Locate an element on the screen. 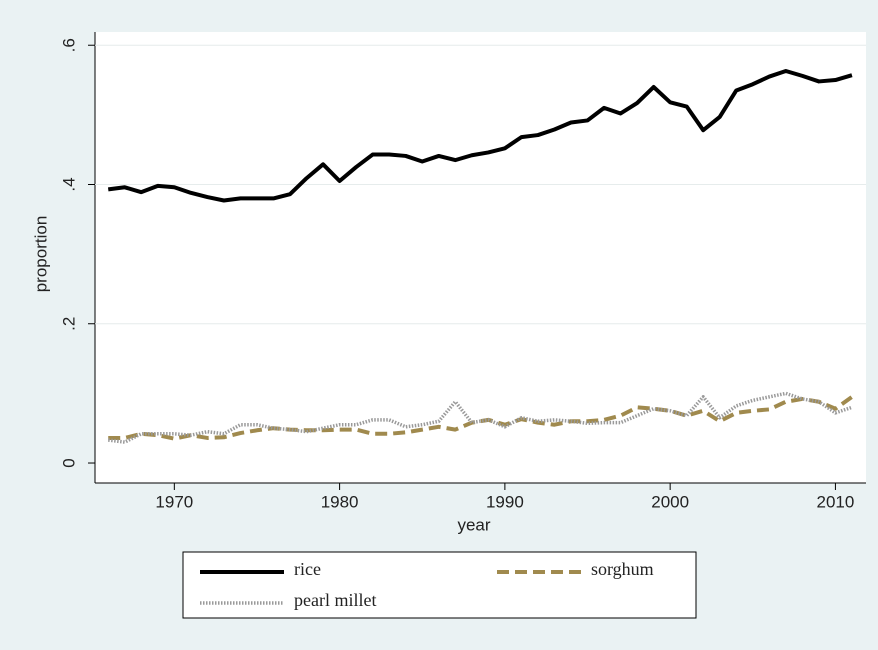 The image size is (878, 650). x-tick-label: 1980 is located at coordinates (340, 501).